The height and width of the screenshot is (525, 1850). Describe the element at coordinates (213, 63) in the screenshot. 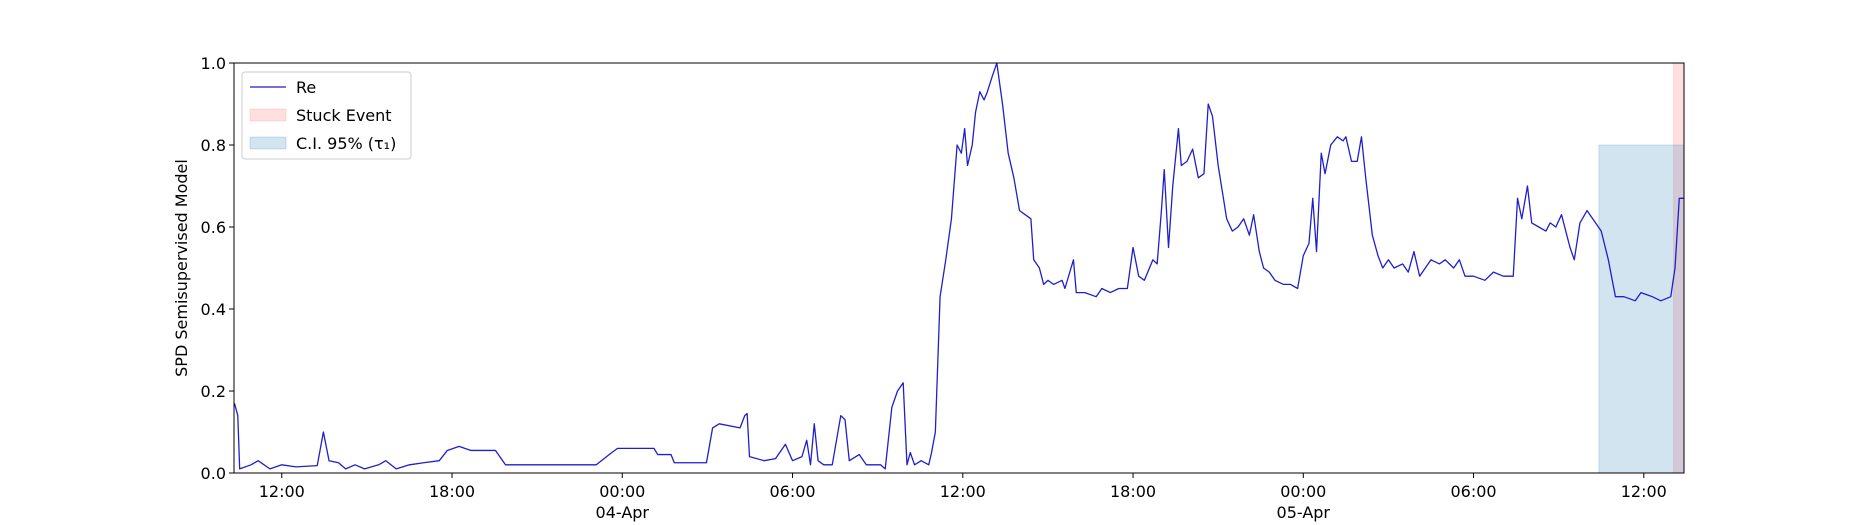

I see `y-tick-label: 1.0` at that location.